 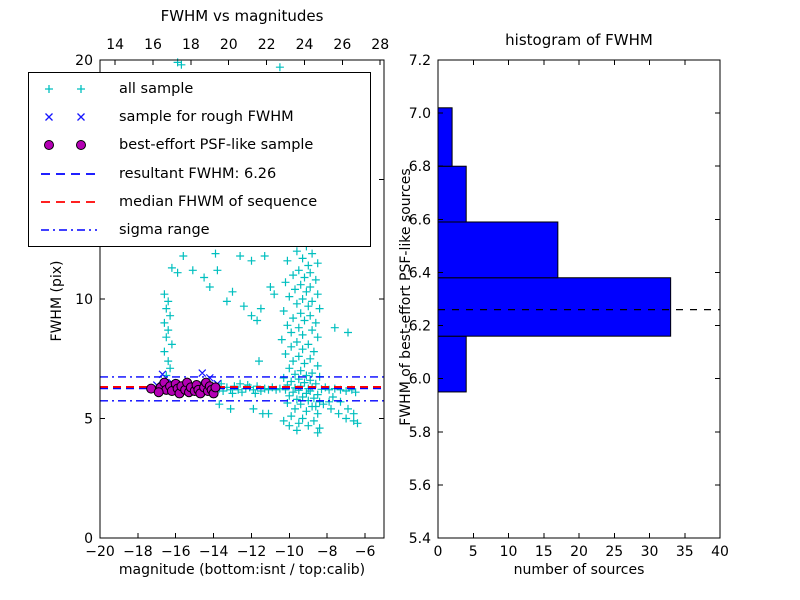 What do you see at coordinates (198, 173) in the screenshot?
I see `legend-item-label: resultant FWHM: 6.26` at bounding box center [198, 173].